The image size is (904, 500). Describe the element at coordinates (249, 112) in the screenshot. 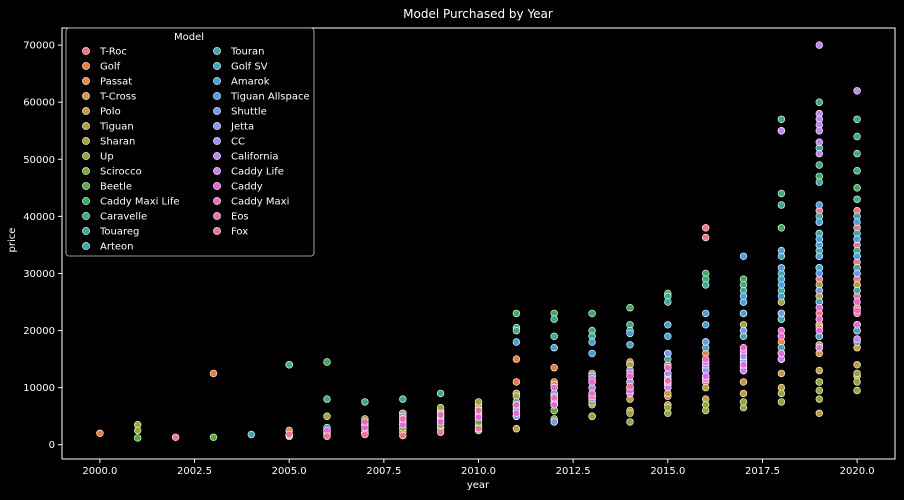

I see `legend-label: Shuttle` at that location.